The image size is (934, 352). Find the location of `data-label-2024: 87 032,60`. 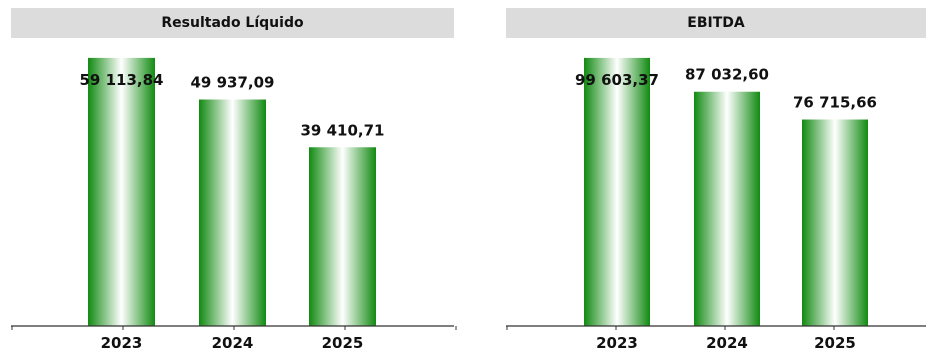

data-label-2024: 87 032,60 is located at coordinates (727, 75).